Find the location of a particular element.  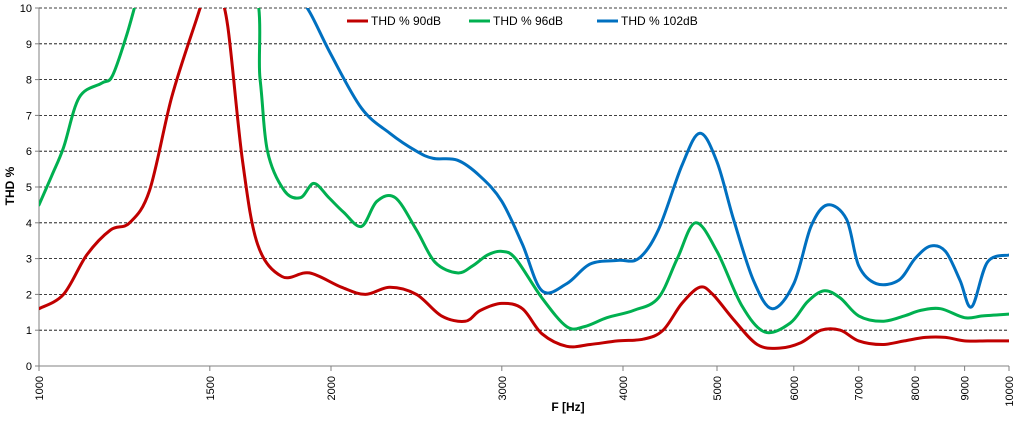

x-tick-label: 4000 is located at coordinates (624, 388).